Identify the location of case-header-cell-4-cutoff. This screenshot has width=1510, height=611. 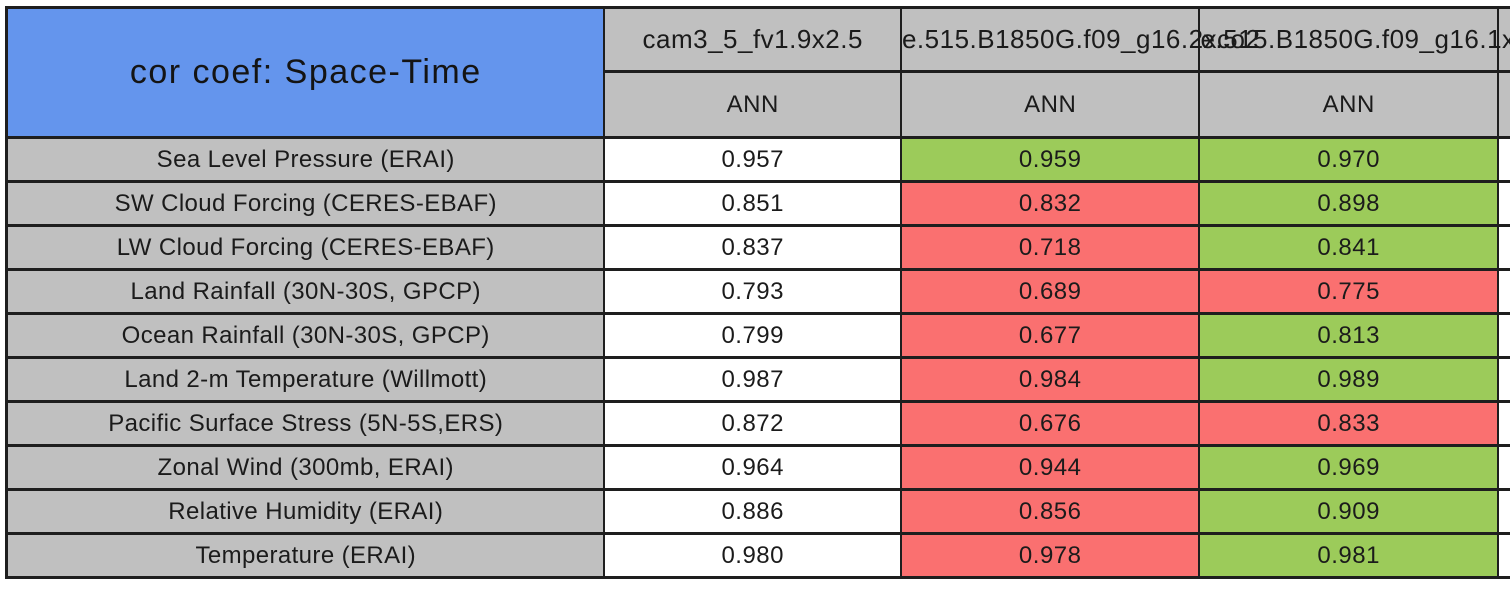
(1503, 39).